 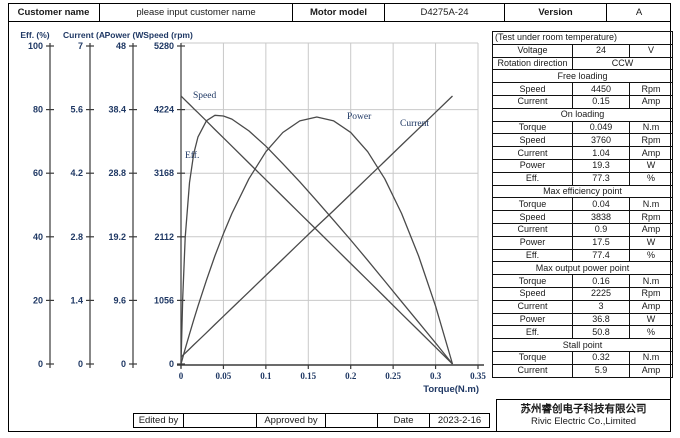 What do you see at coordinates (582, 76) in the screenshot?
I see `section-header: Free loading` at bounding box center [582, 76].